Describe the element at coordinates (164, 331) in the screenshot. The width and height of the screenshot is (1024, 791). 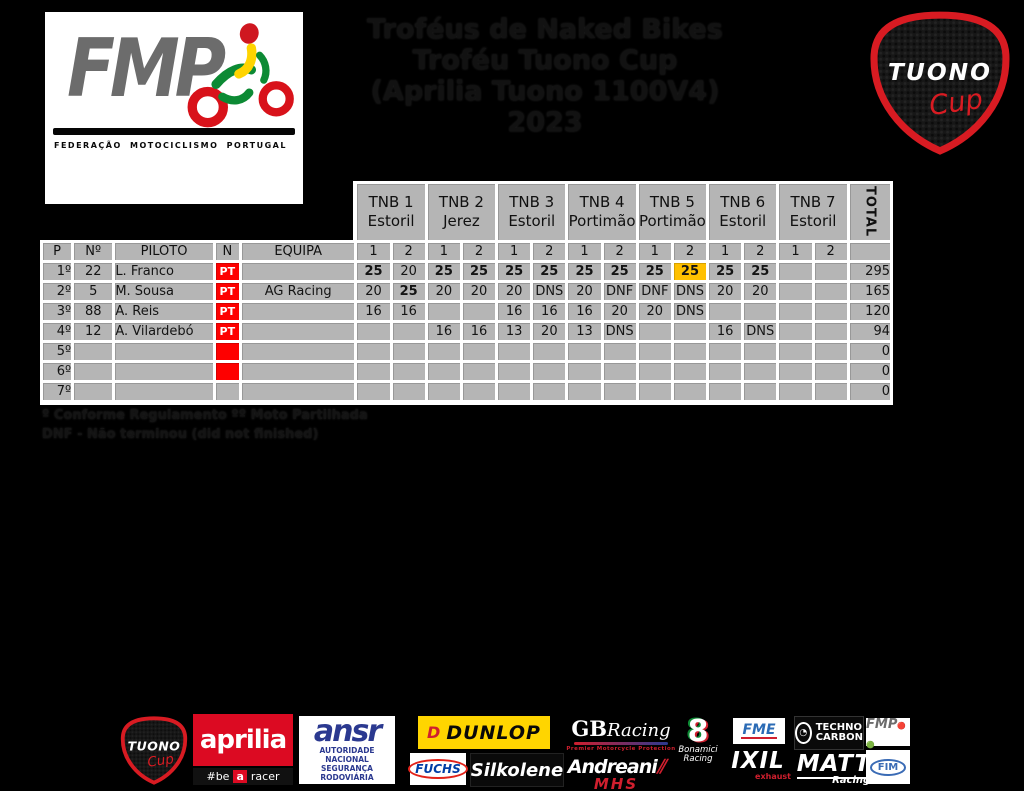
I see `pilot-cell: A. Vilardebó` at that location.